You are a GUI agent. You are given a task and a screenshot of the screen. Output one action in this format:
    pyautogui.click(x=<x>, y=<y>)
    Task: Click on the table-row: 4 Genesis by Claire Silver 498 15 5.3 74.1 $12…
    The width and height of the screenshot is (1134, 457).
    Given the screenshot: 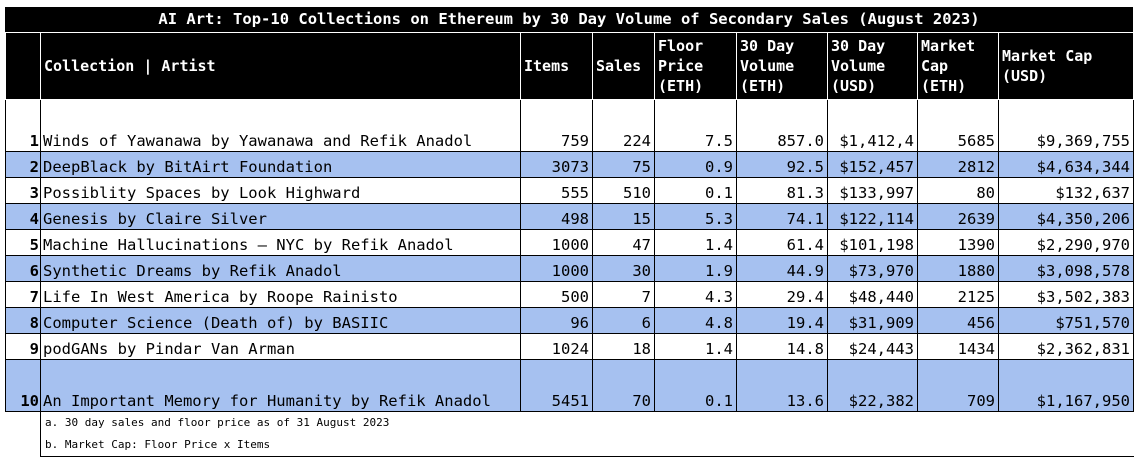 What is the action you would take?
    pyautogui.click(x=569, y=216)
    